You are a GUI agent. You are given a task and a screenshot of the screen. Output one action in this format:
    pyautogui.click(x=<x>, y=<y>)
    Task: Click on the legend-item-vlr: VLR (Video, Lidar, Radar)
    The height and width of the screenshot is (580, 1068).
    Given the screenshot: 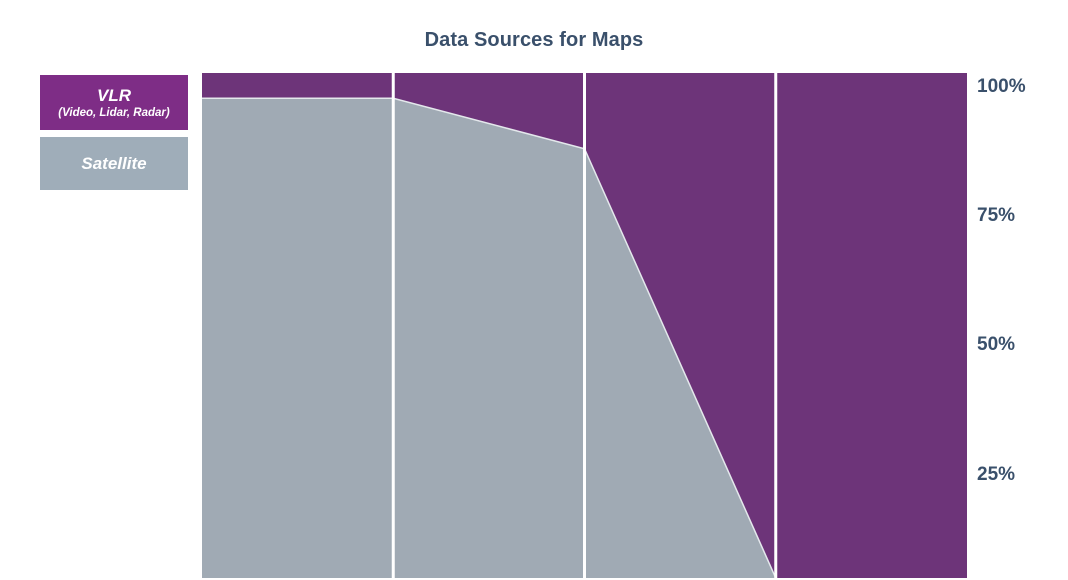 What is the action you would take?
    pyautogui.click(x=114, y=102)
    